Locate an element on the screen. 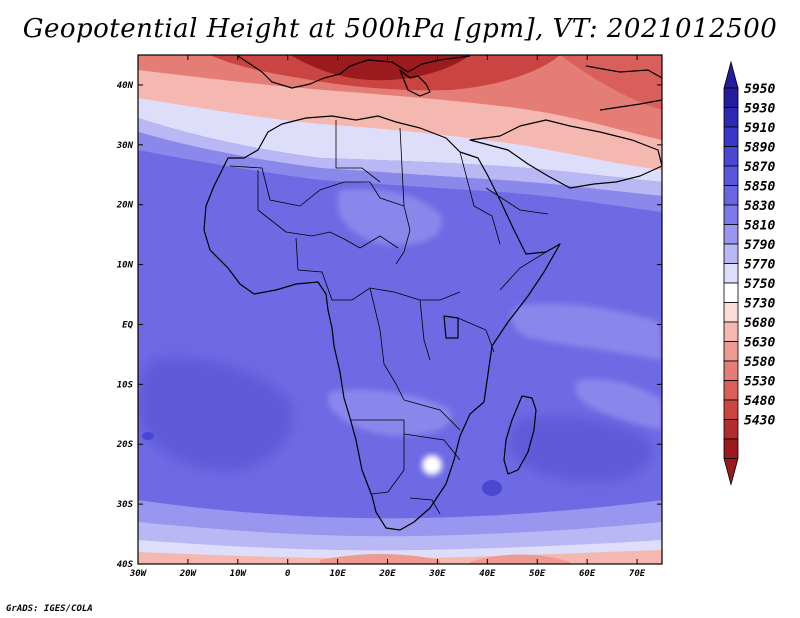 This screenshot has width=800, height=618. colorbar-label: 5890 is located at coordinates (759, 148).